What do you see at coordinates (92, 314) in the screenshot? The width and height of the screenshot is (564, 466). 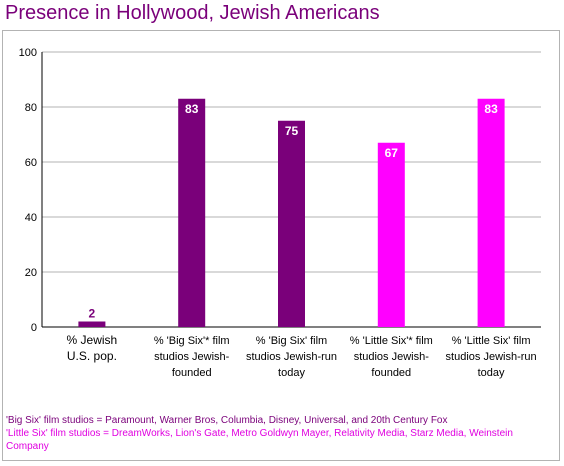 I see `data-label: 2` at bounding box center [92, 314].